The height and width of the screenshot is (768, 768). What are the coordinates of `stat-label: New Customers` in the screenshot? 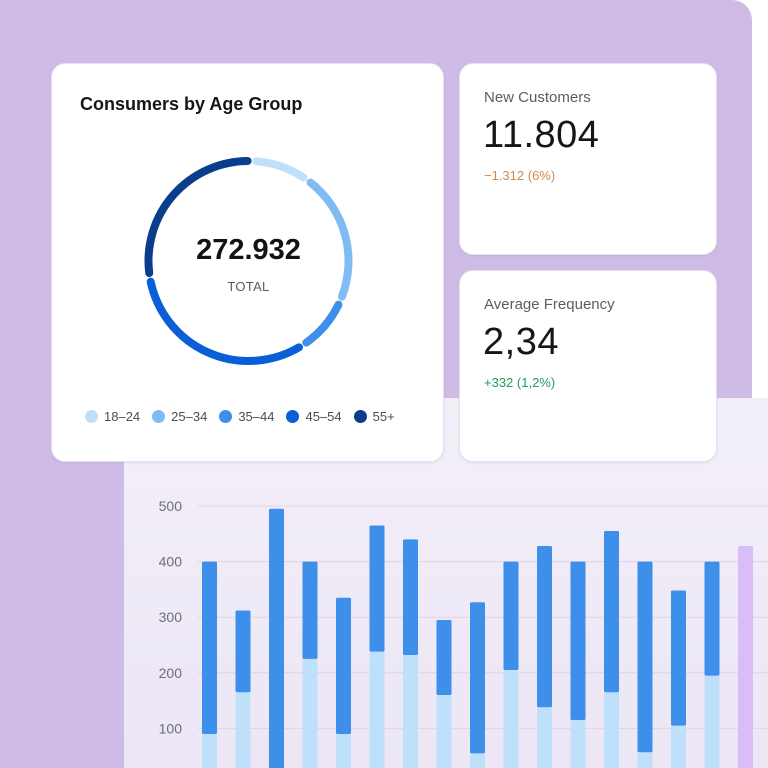 It's located at (537, 97).